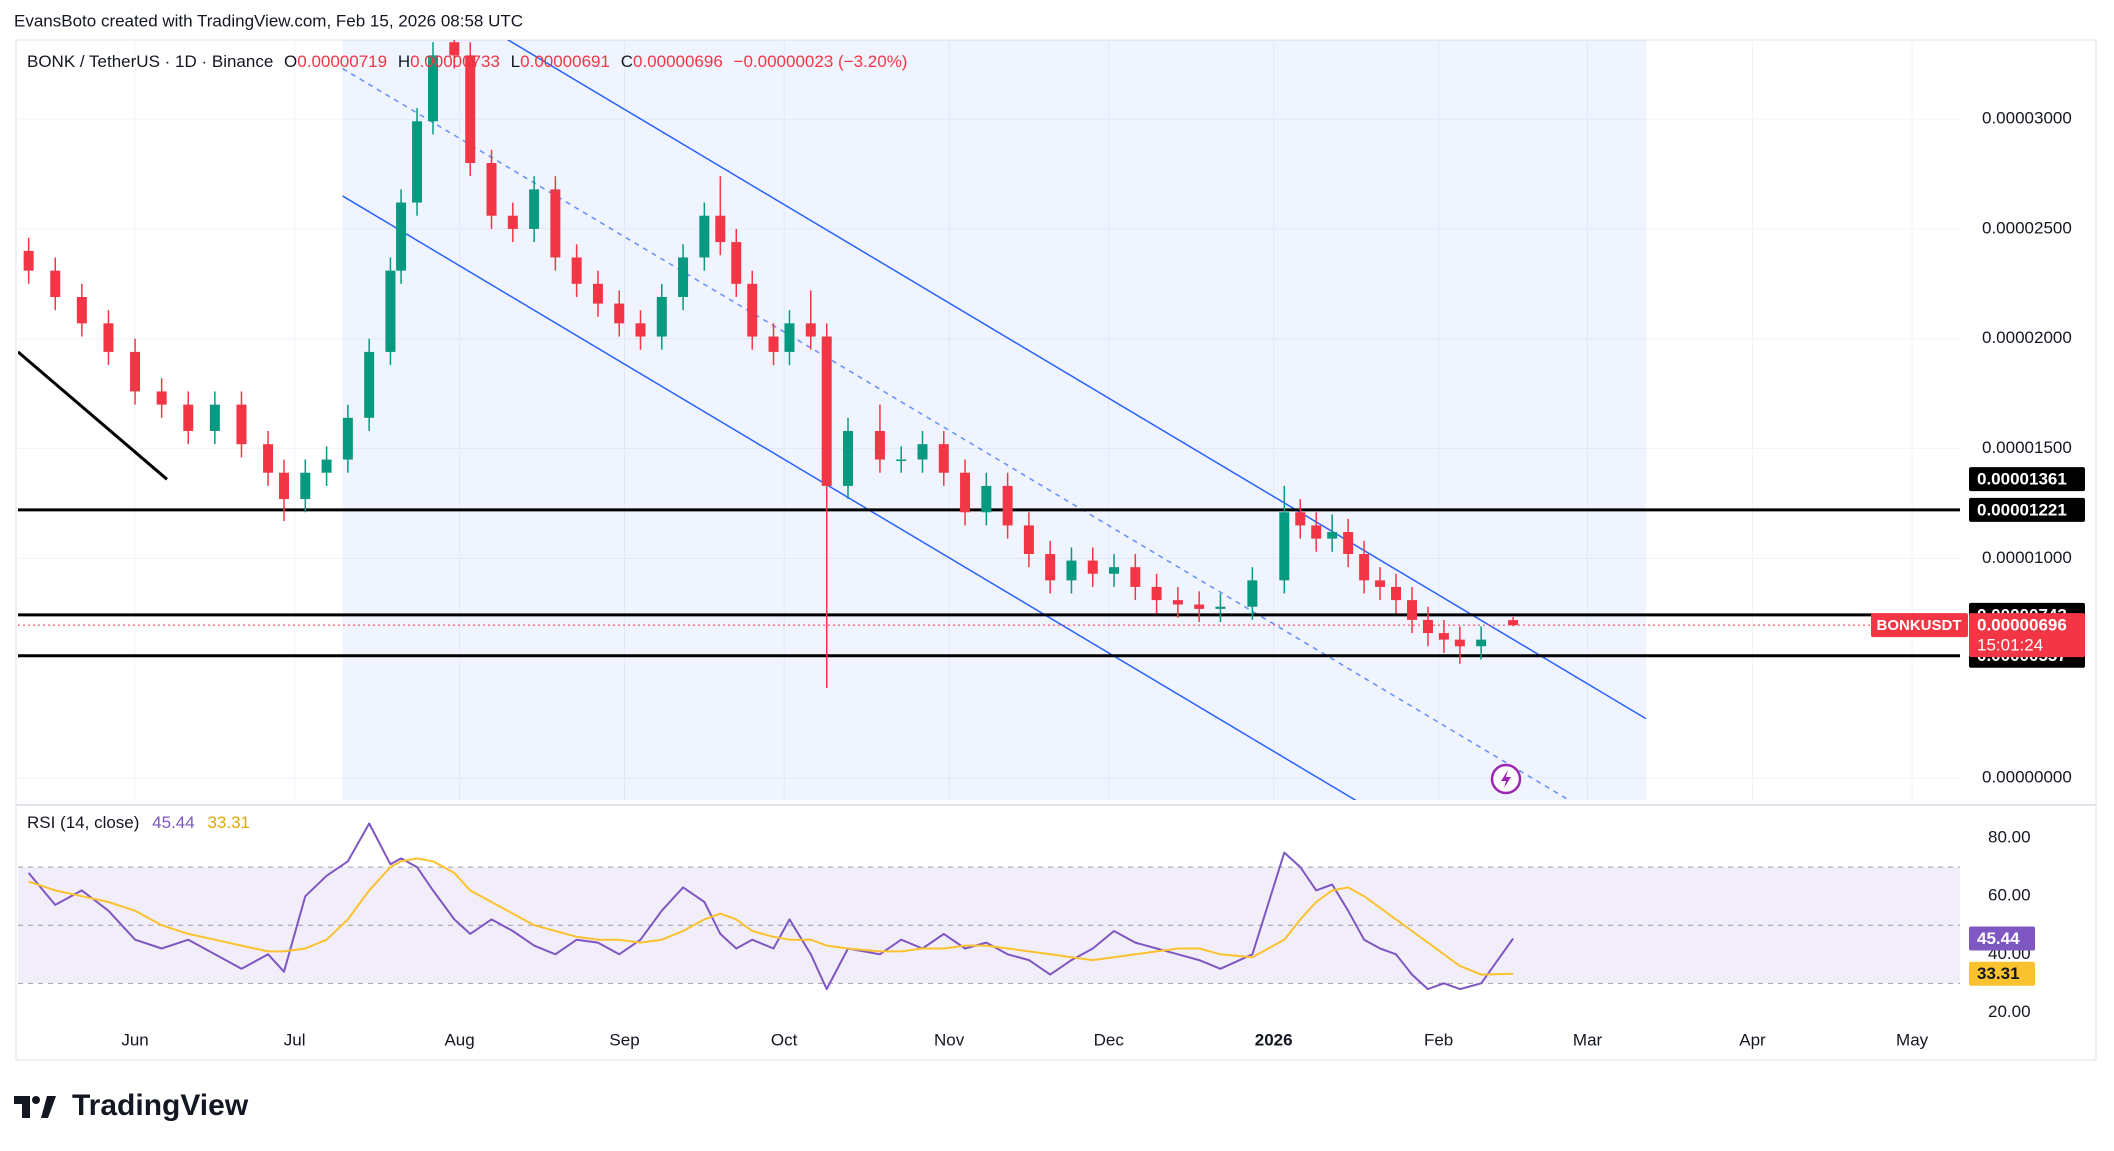 The width and height of the screenshot is (2114, 1151). I want to click on ohlc-value: 0.00000733, so click(455, 61).